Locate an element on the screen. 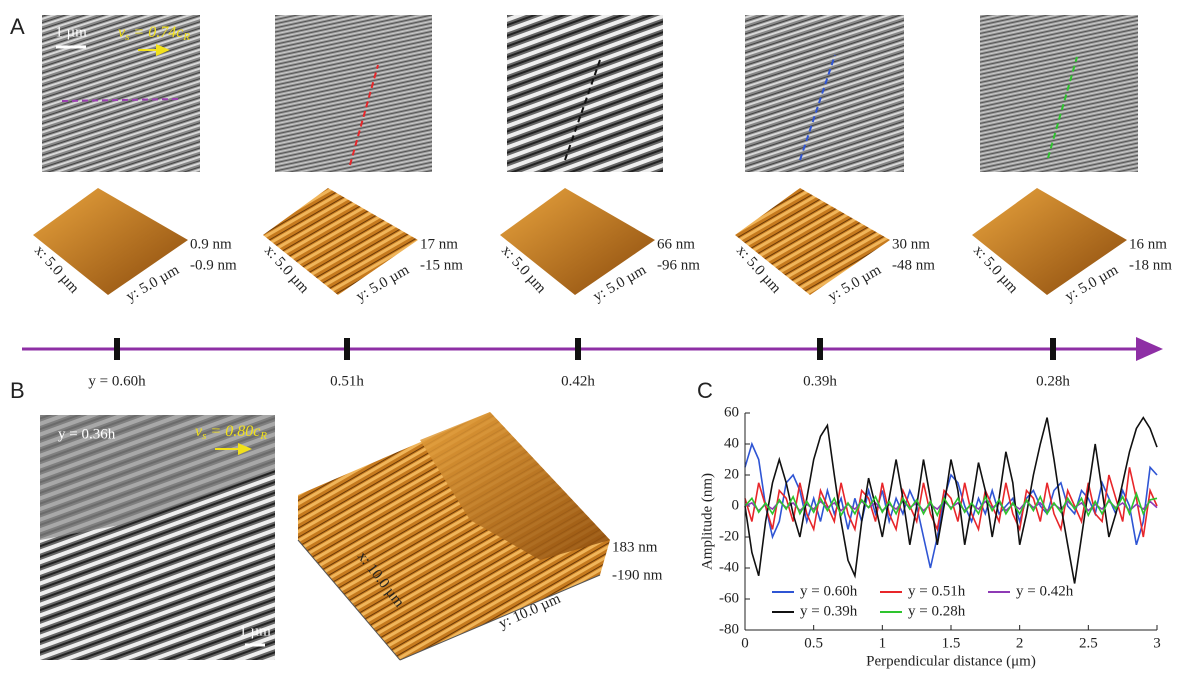 The width and height of the screenshot is (1190, 679). z-min: -18 nm is located at coordinates (1150, 265).